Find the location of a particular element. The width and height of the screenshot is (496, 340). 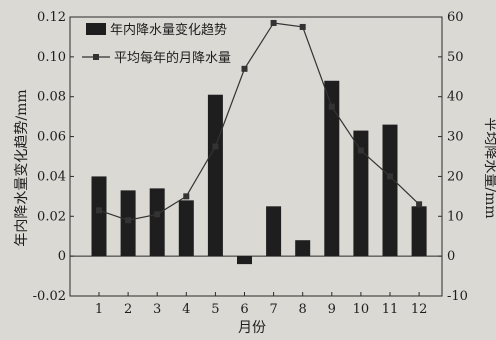

x-tick-label: 9 is located at coordinates (332, 309).